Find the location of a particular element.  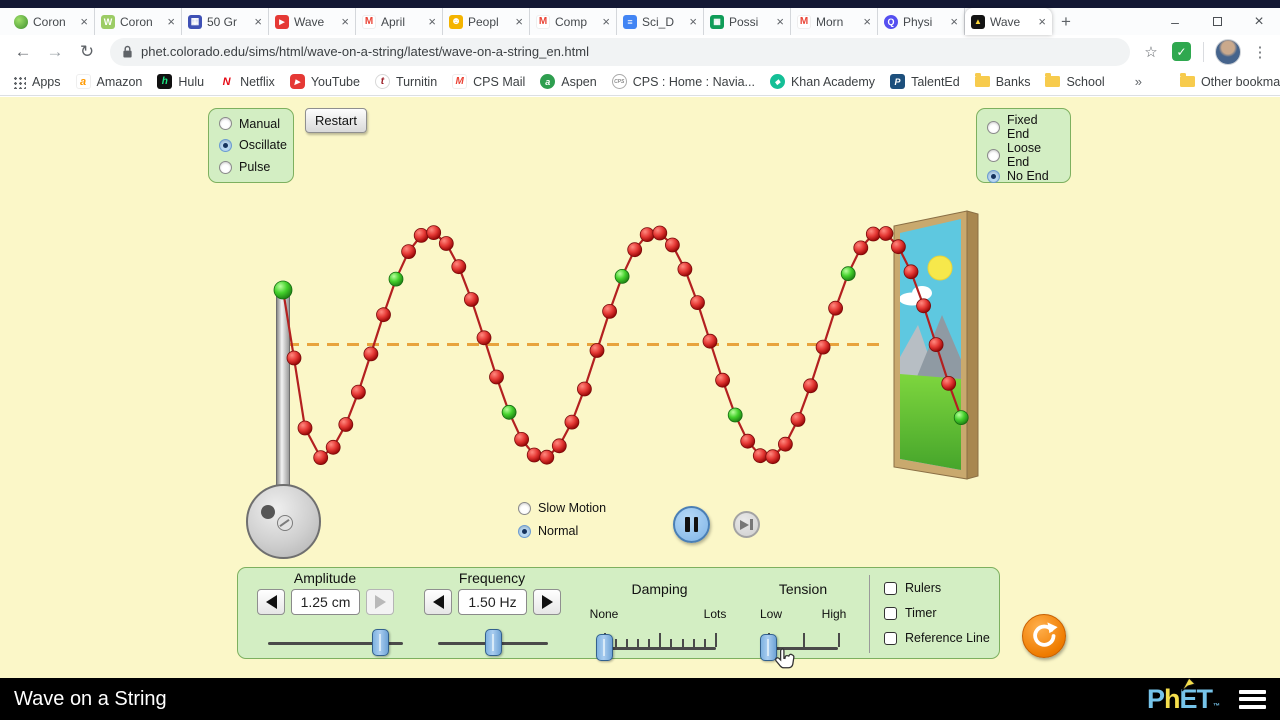

bookmark-aspen: a Aspen is located at coordinates (568, 81).